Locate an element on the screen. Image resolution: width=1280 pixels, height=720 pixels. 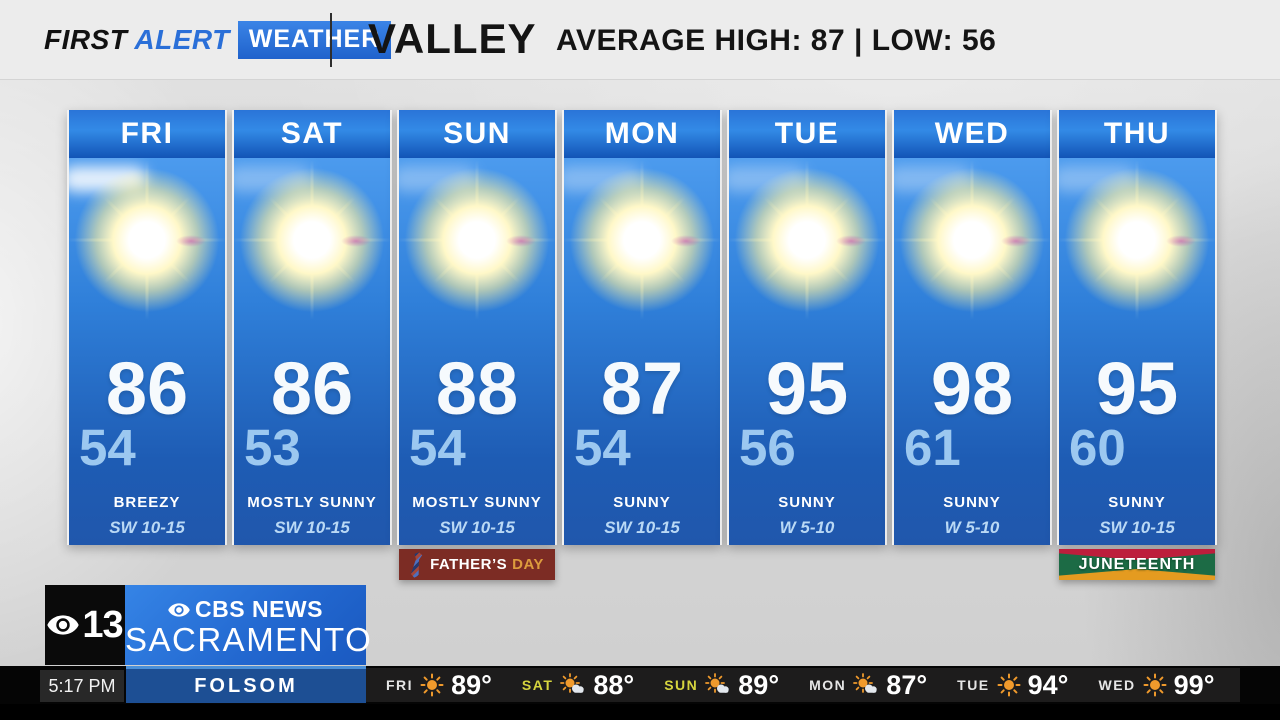
forecast-day-card: THU 95 60 SUNNY SW 10-15 JUNETEENTH is located at coordinates (1137, 345).